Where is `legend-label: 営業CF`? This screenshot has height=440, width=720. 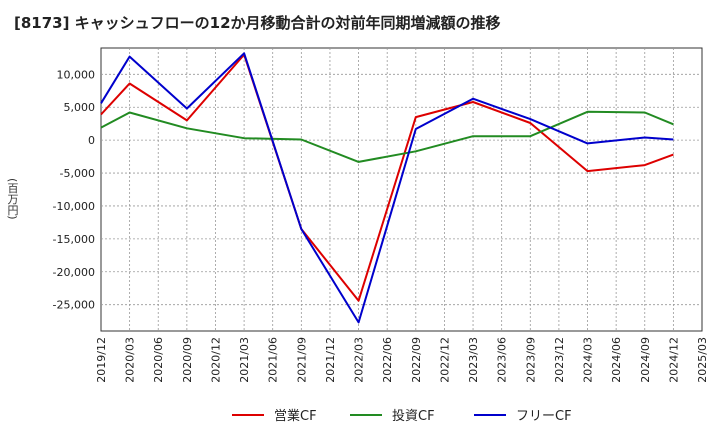 legend-label: 営業CF is located at coordinates (295, 416).